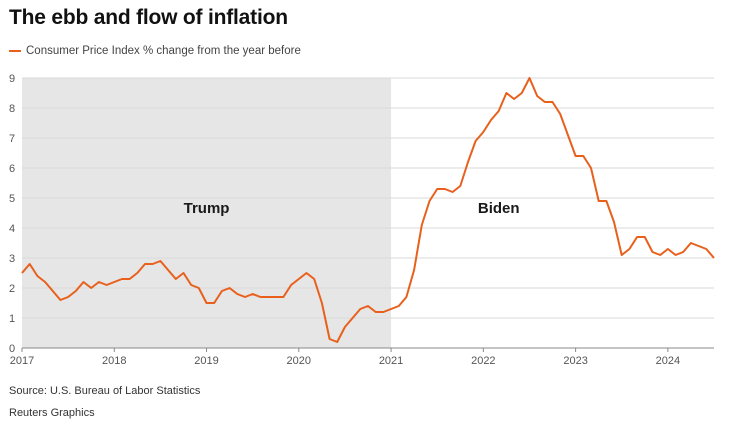  What do you see at coordinates (12, 199) in the screenshot?
I see `y-tick-label: 5` at bounding box center [12, 199].